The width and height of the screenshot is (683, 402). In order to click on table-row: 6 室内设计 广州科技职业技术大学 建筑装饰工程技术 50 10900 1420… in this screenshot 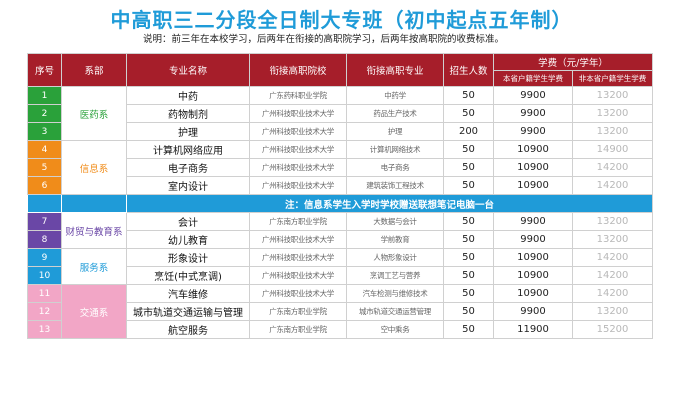, I will do `click(340, 185)`.